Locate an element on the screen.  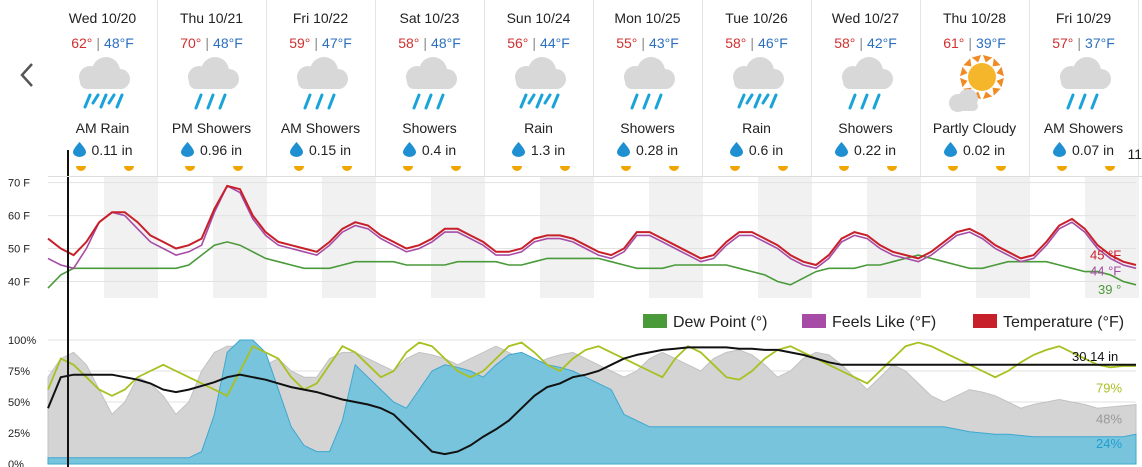
legend-label-dew-point: Dew Point (°) is located at coordinates (720, 322).